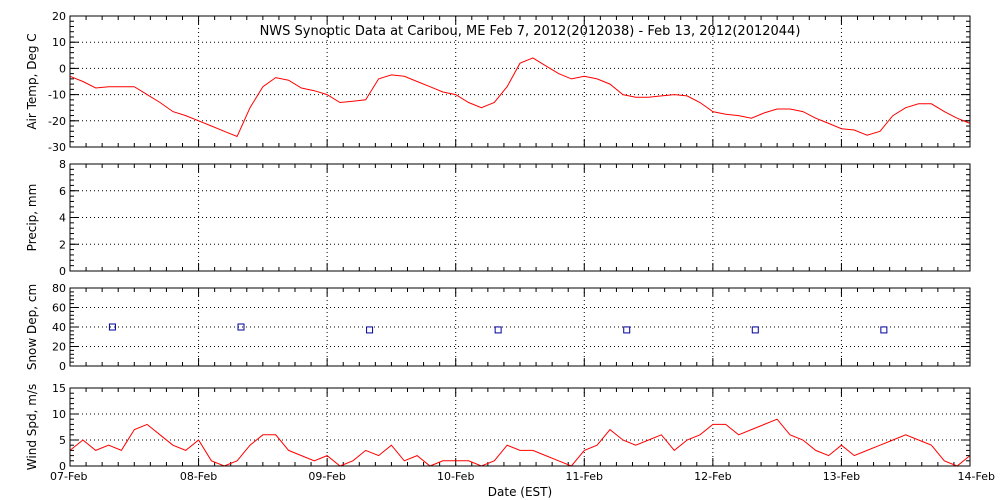  Describe the element at coordinates (32, 218) in the screenshot. I see `y-axis-label-precip: Precip, mm` at that location.